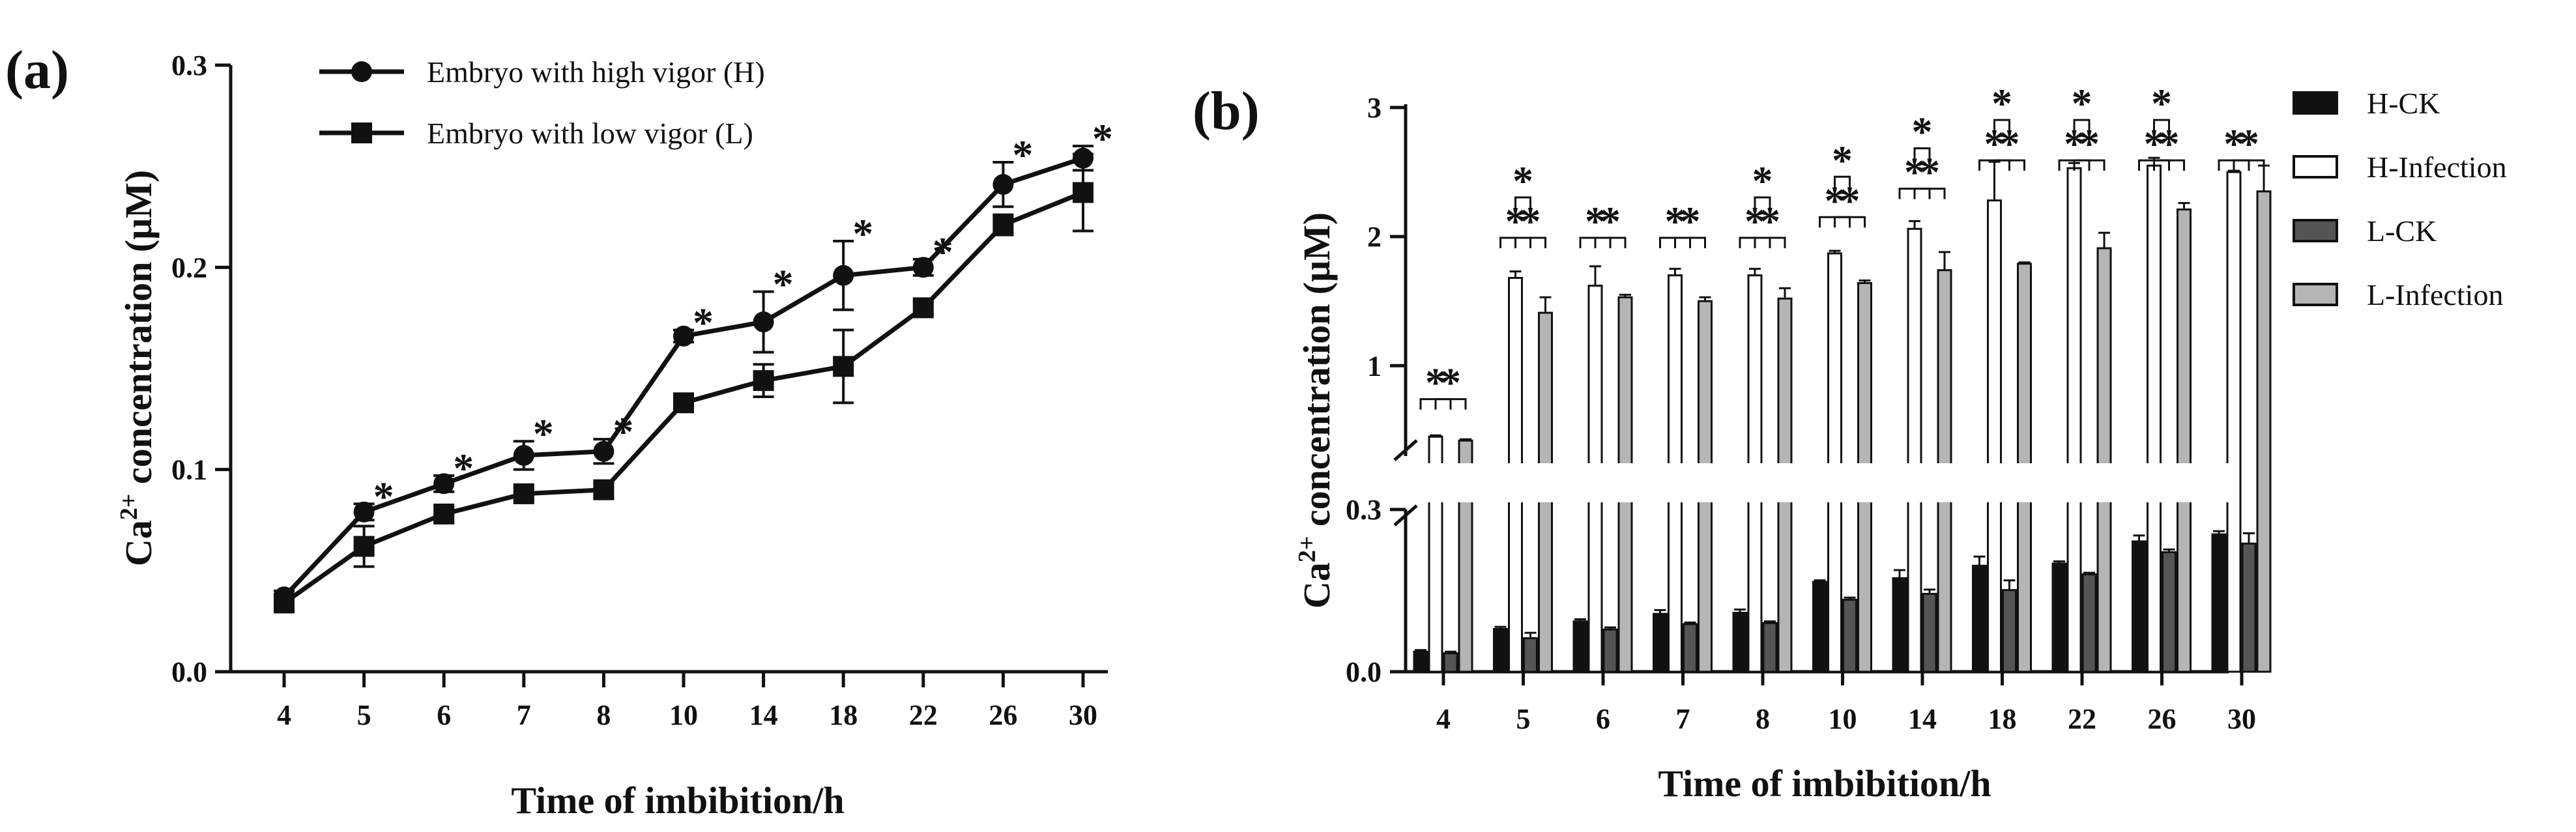 This screenshot has height=832, width=2576. What do you see at coordinates (1374, 366) in the screenshot?
I see `y-tick-label: 1` at bounding box center [1374, 366].